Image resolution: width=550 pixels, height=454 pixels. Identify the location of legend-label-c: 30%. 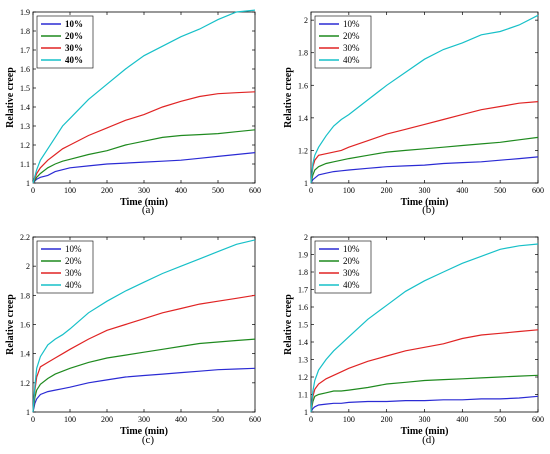
(73, 273).